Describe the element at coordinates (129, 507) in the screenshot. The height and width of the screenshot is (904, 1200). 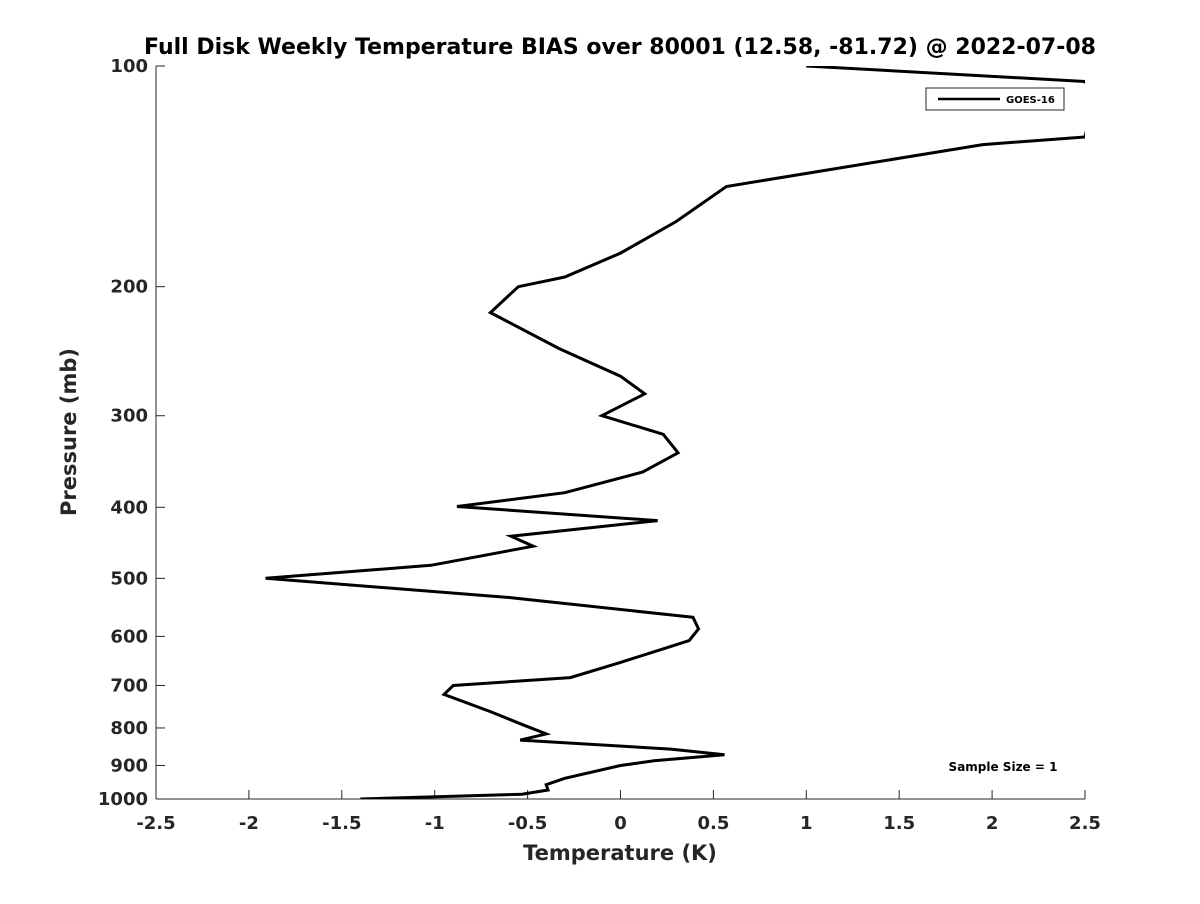
I see `y-tick-label: 400` at that location.